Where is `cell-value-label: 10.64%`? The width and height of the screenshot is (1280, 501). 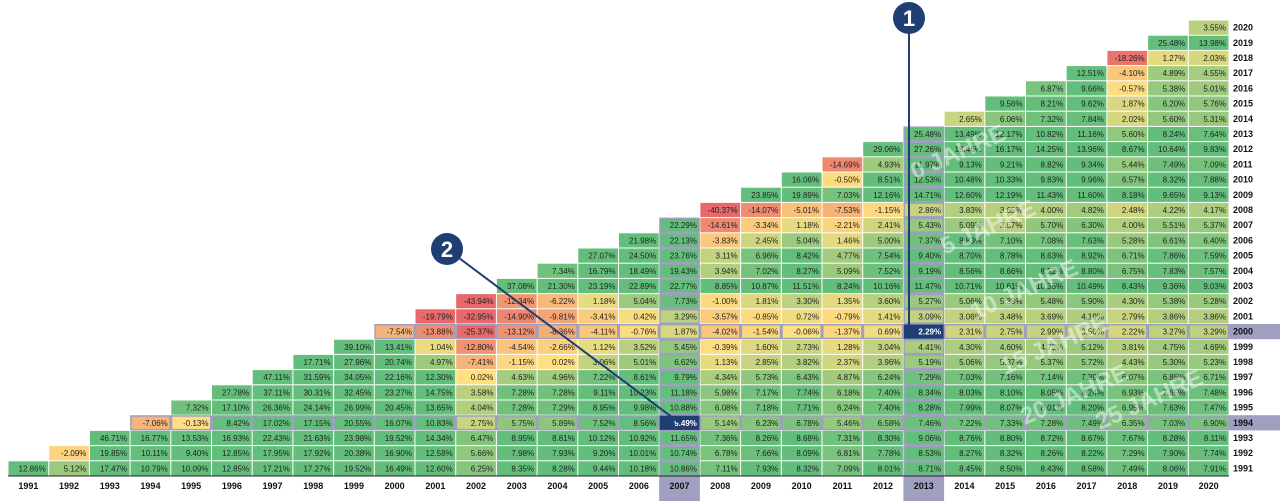 cell-value-label: 10.64% is located at coordinates (1171, 149).